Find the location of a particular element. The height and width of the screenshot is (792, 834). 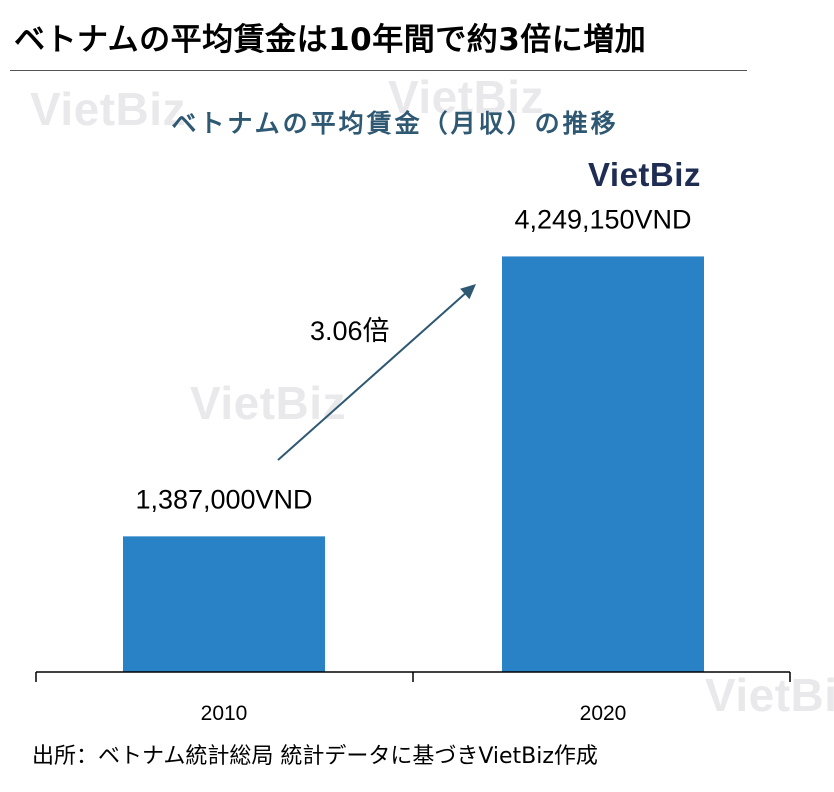

value-label-2010: 1,387,000VND is located at coordinates (223, 499).